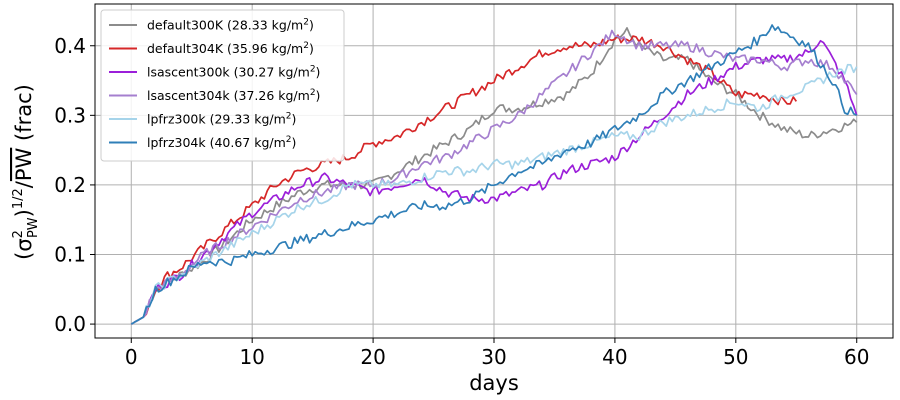 The image size is (900, 400). I want to click on x-ticks: 0 10 20 30 40 50 60, so click(497, 353).